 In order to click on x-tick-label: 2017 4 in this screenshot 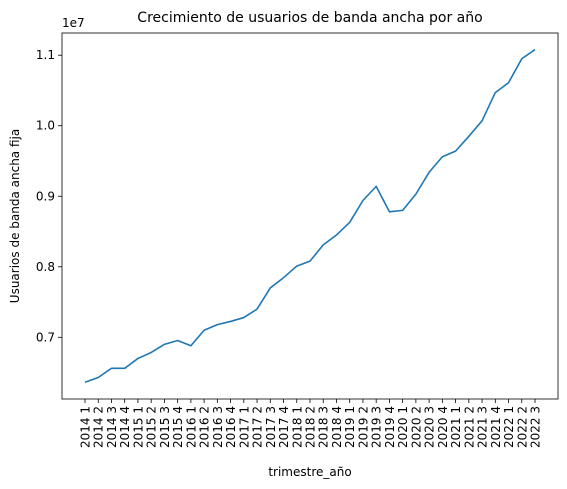, I will do `click(284, 427)`.